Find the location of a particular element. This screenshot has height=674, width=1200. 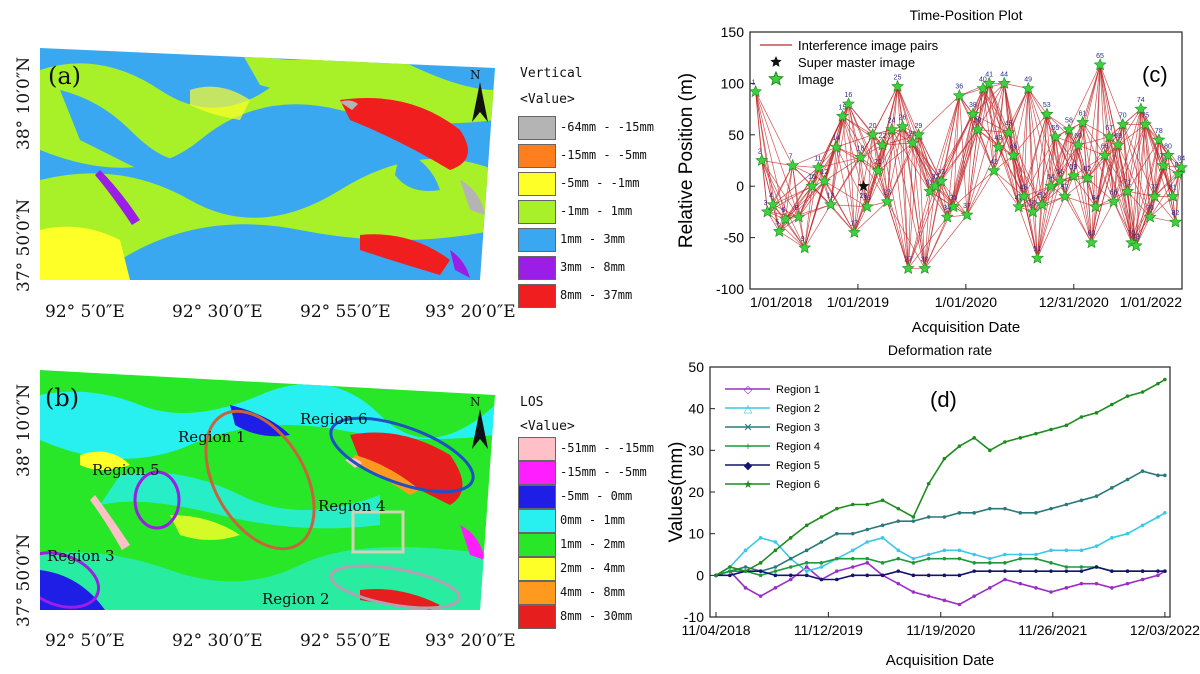

region-5-label: Region 5 is located at coordinates (126, 470).